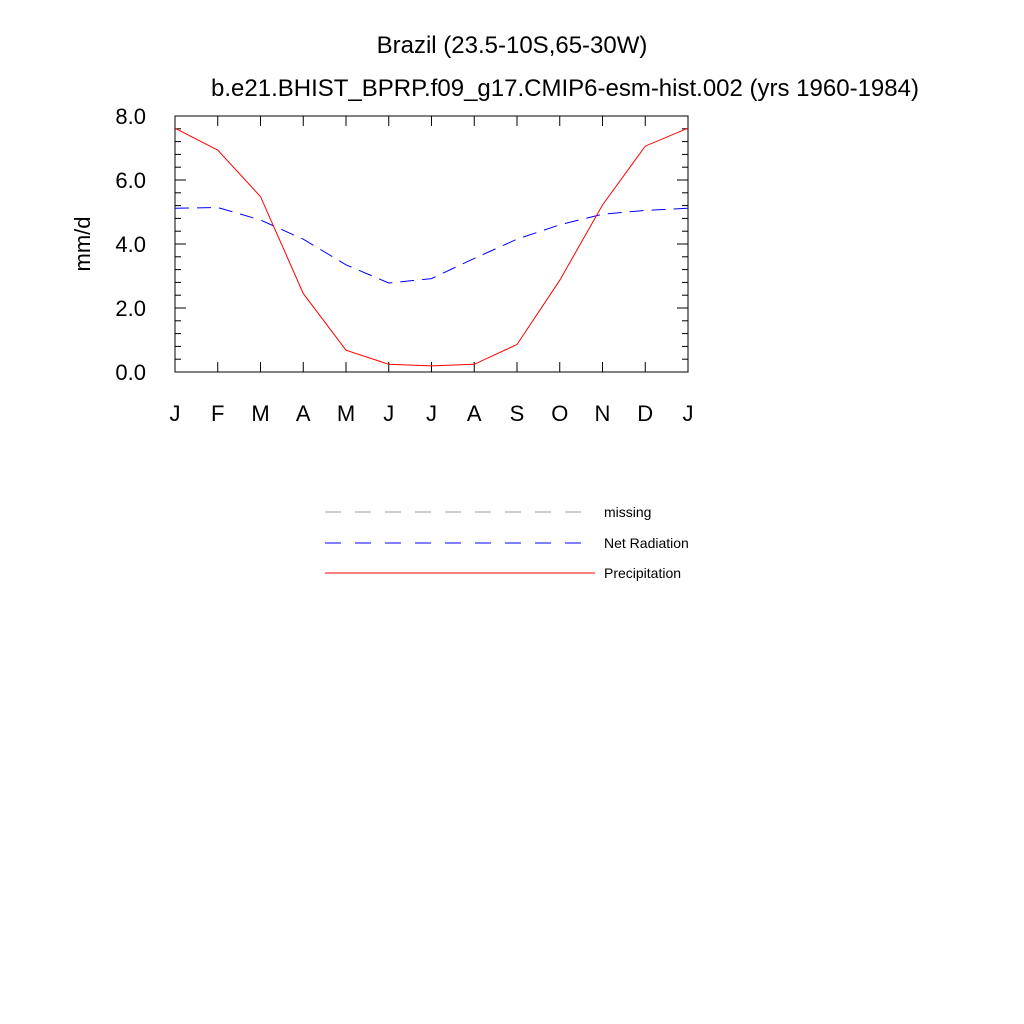 Image resolution: width=1024 pixels, height=1024 pixels. What do you see at coordinates (646, 543) in the screenshot?
I see `legend-label-net-radiation: Net Radiation` at bounding box center [646, 543].